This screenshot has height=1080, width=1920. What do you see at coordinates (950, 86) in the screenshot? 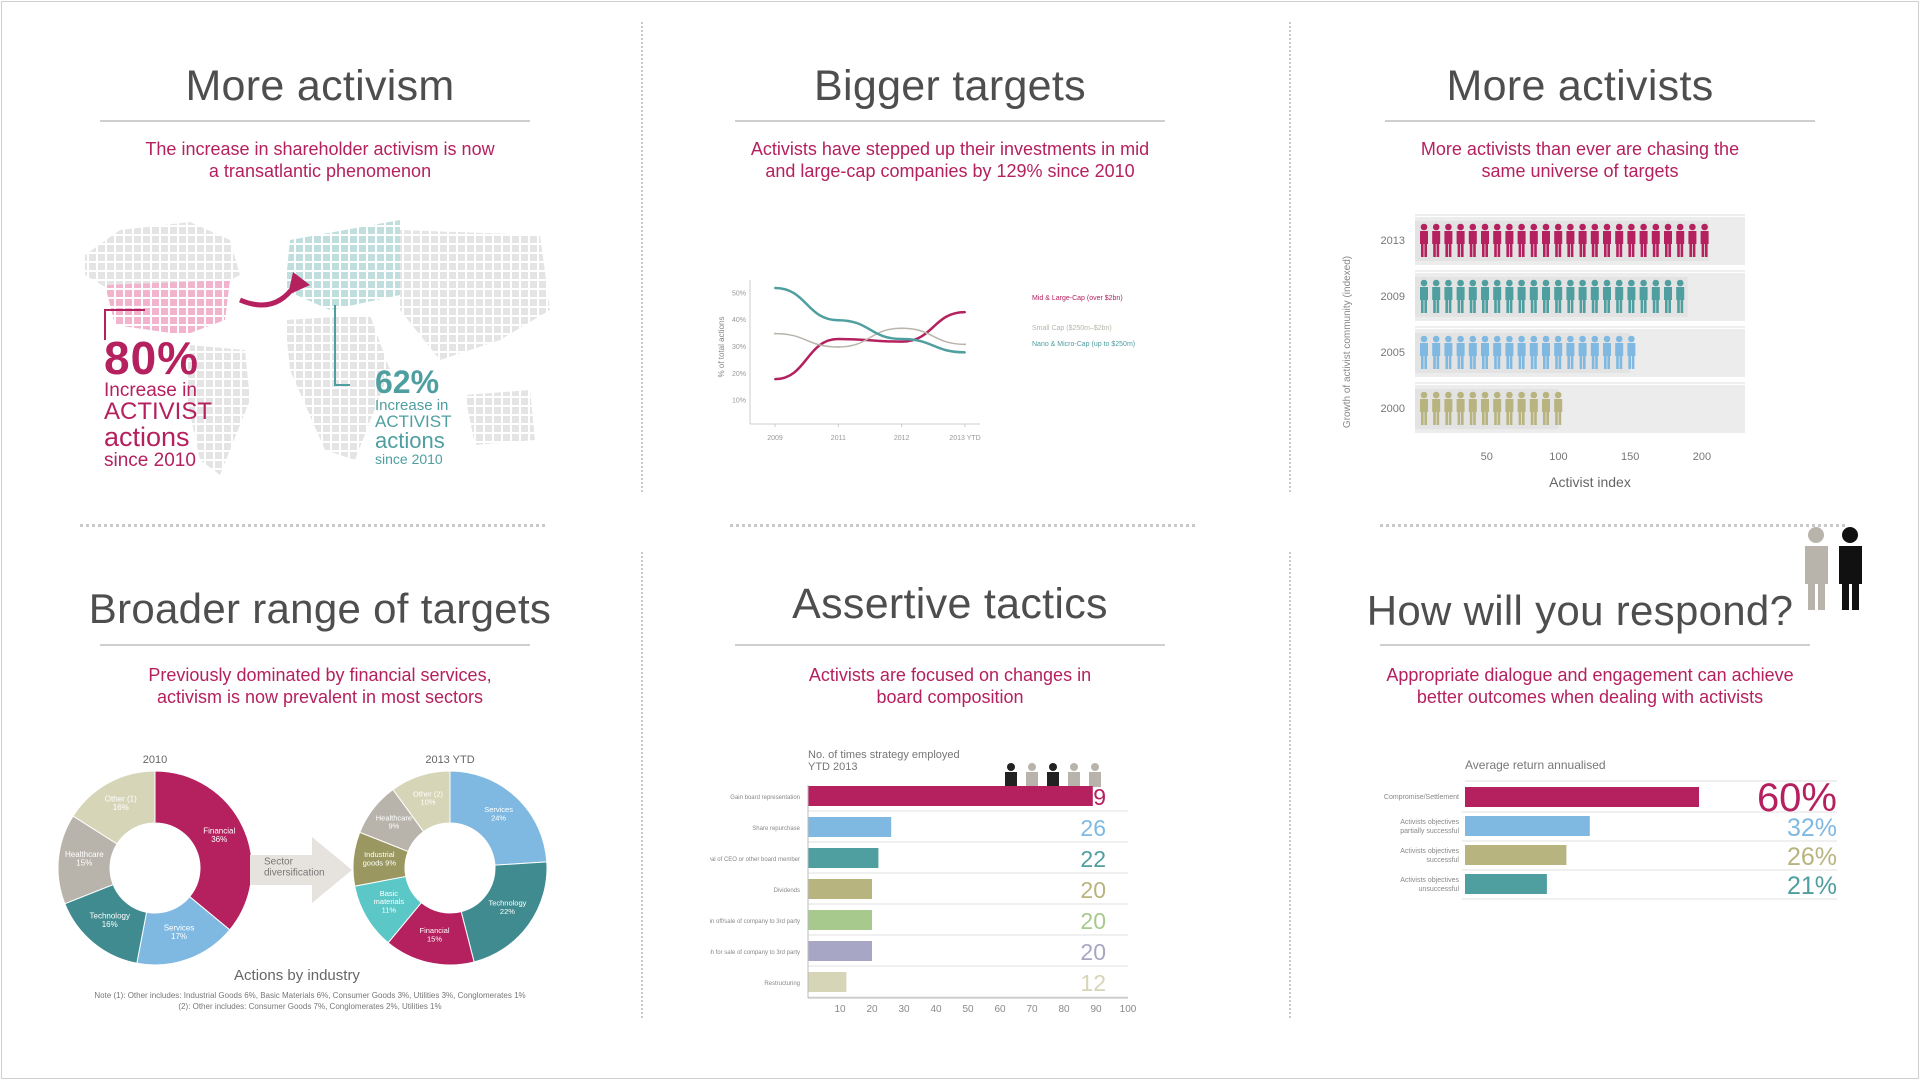
I see `panel-title: Bigger targets` at bounding box center [950, 86].